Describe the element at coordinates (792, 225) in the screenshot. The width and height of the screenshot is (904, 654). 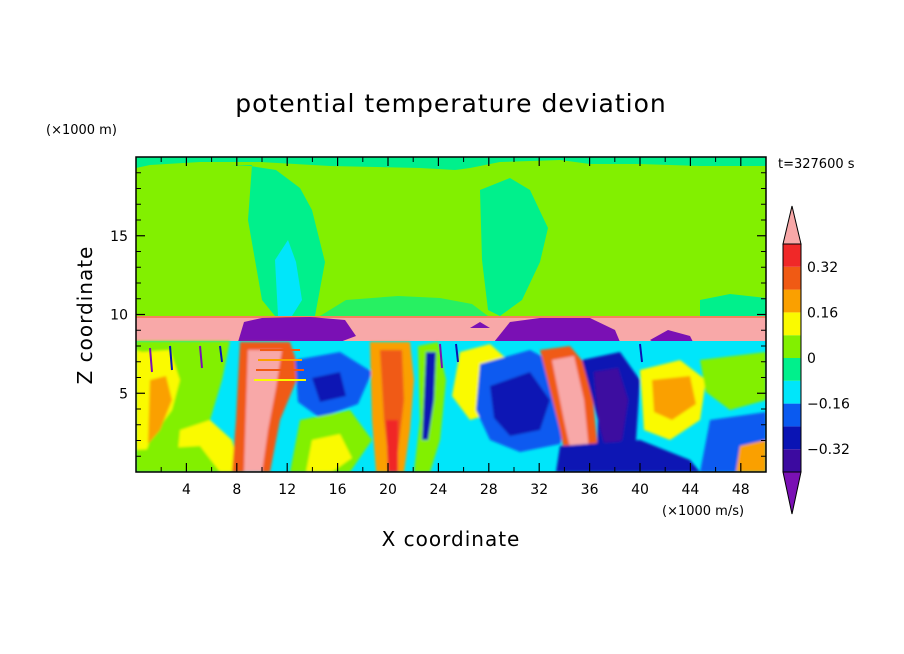
I see `colorbar-high-arrow` at that location.